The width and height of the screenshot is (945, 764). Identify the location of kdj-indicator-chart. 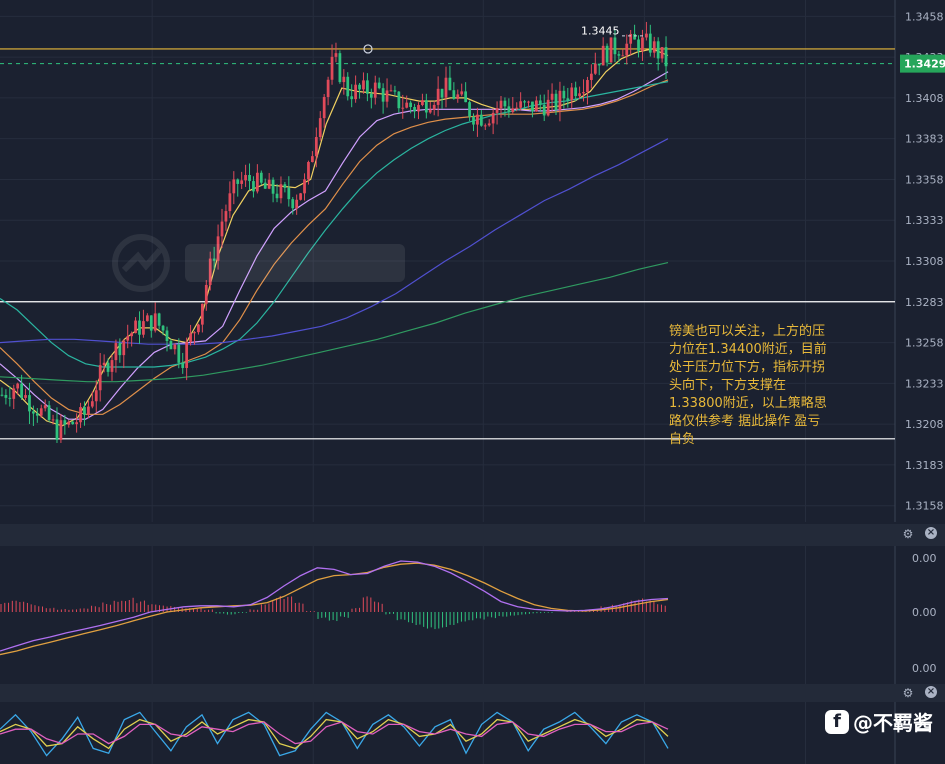
(472, 733).